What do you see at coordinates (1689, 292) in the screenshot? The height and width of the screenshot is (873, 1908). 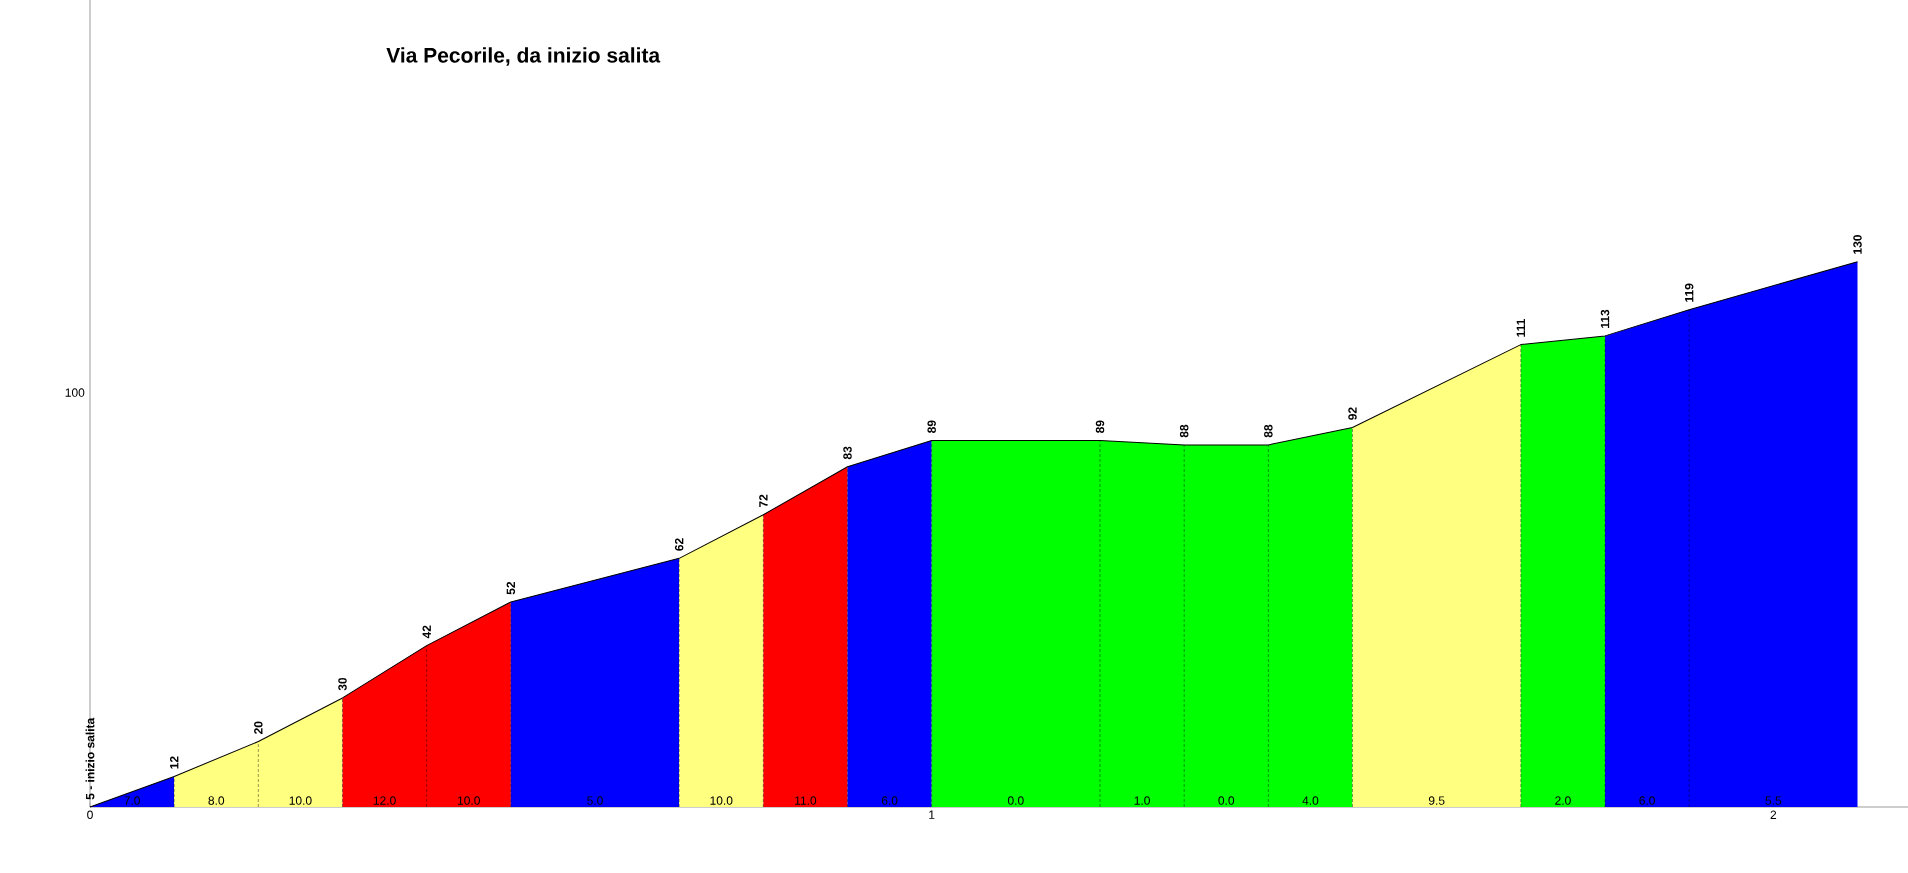 I see `data-label: 119` at bounding box center [1689, 292].